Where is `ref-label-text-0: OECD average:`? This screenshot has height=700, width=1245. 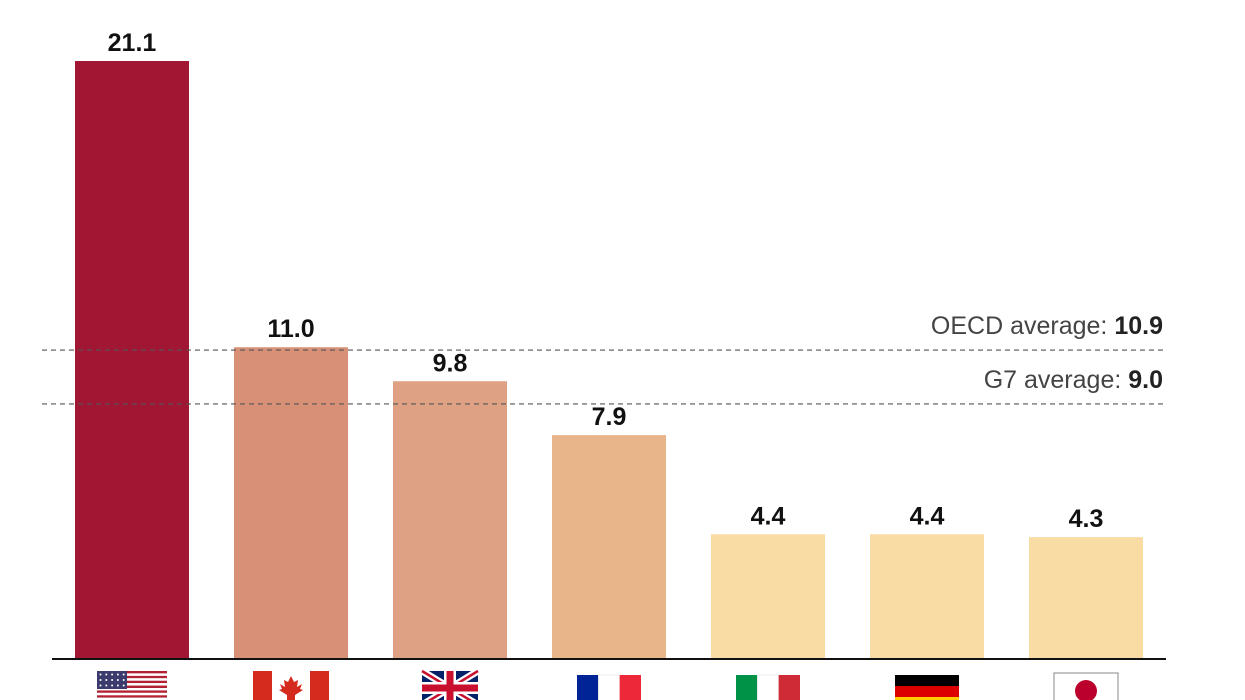
ref-label-text-0: OECD average: is located at coordinates (1022, 326).